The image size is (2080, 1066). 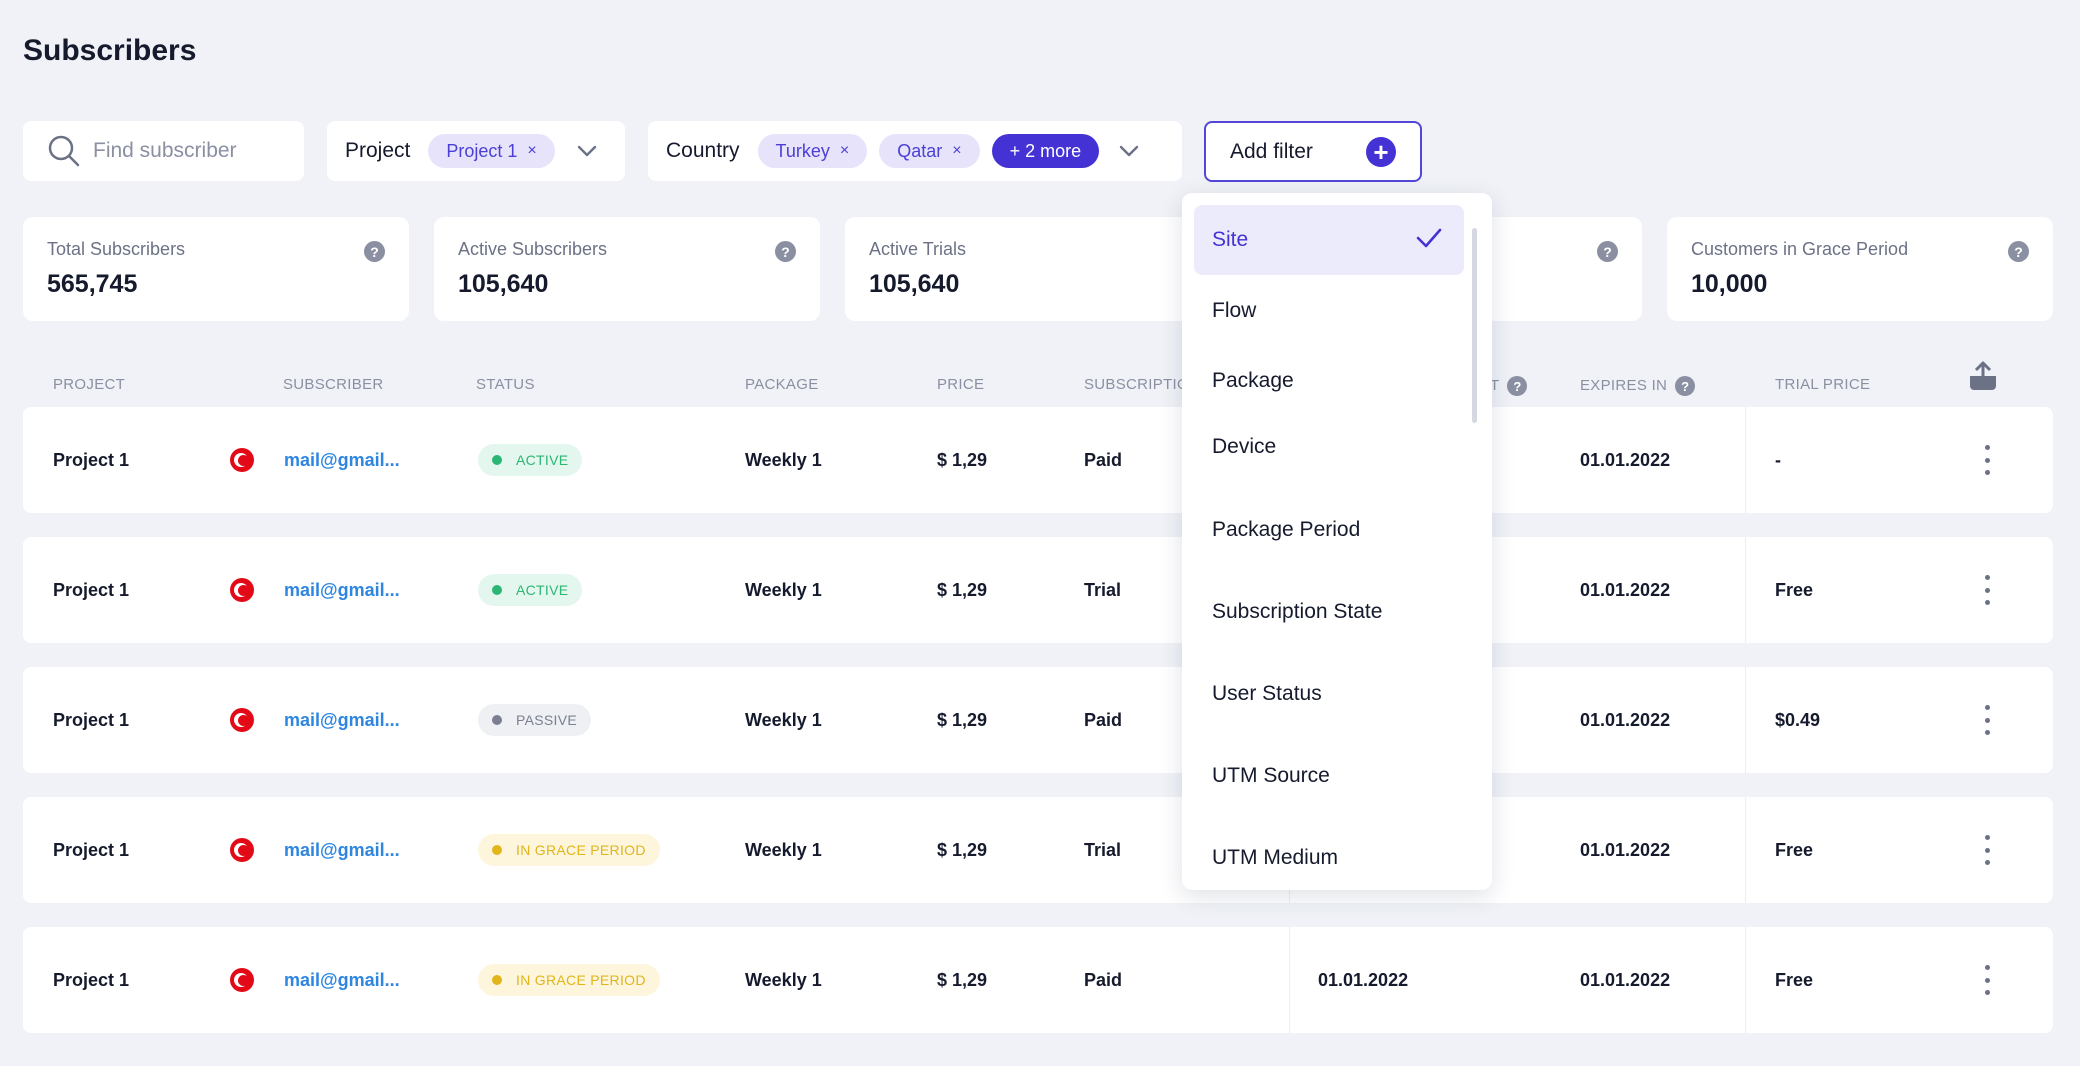 What do you see at coordinates (378, 150) in the screenshot?
I see `project-filter-label: Project` at bounding box center [378, 150].